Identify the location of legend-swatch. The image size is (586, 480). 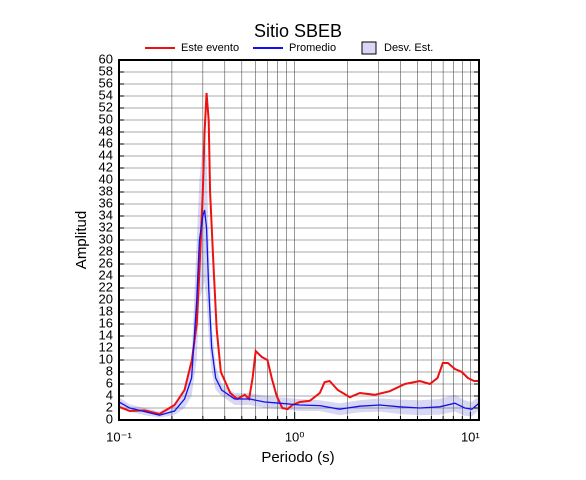
(369, 48).